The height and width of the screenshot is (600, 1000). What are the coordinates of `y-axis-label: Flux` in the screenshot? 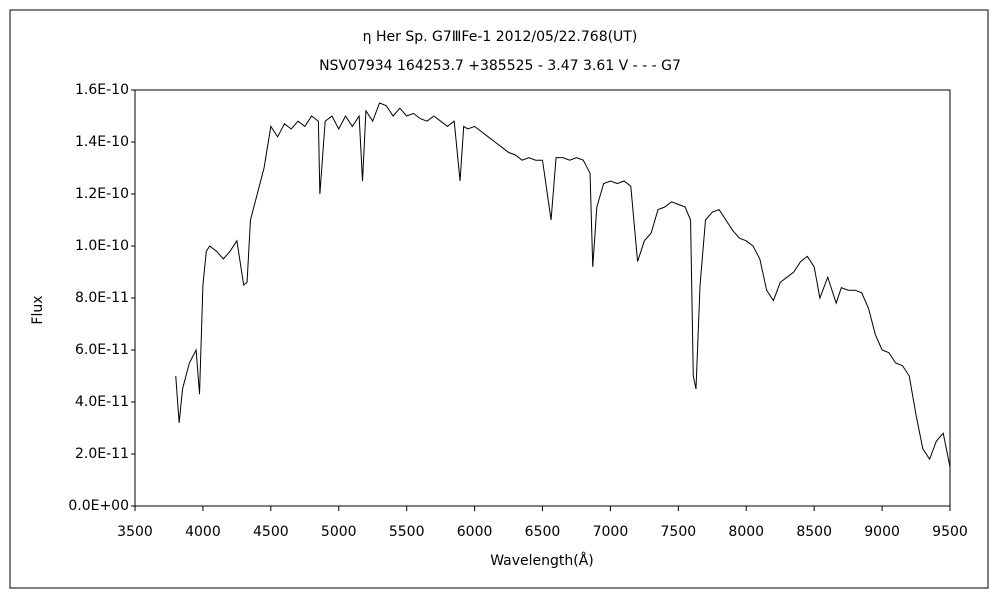 It's located at (38, 309).